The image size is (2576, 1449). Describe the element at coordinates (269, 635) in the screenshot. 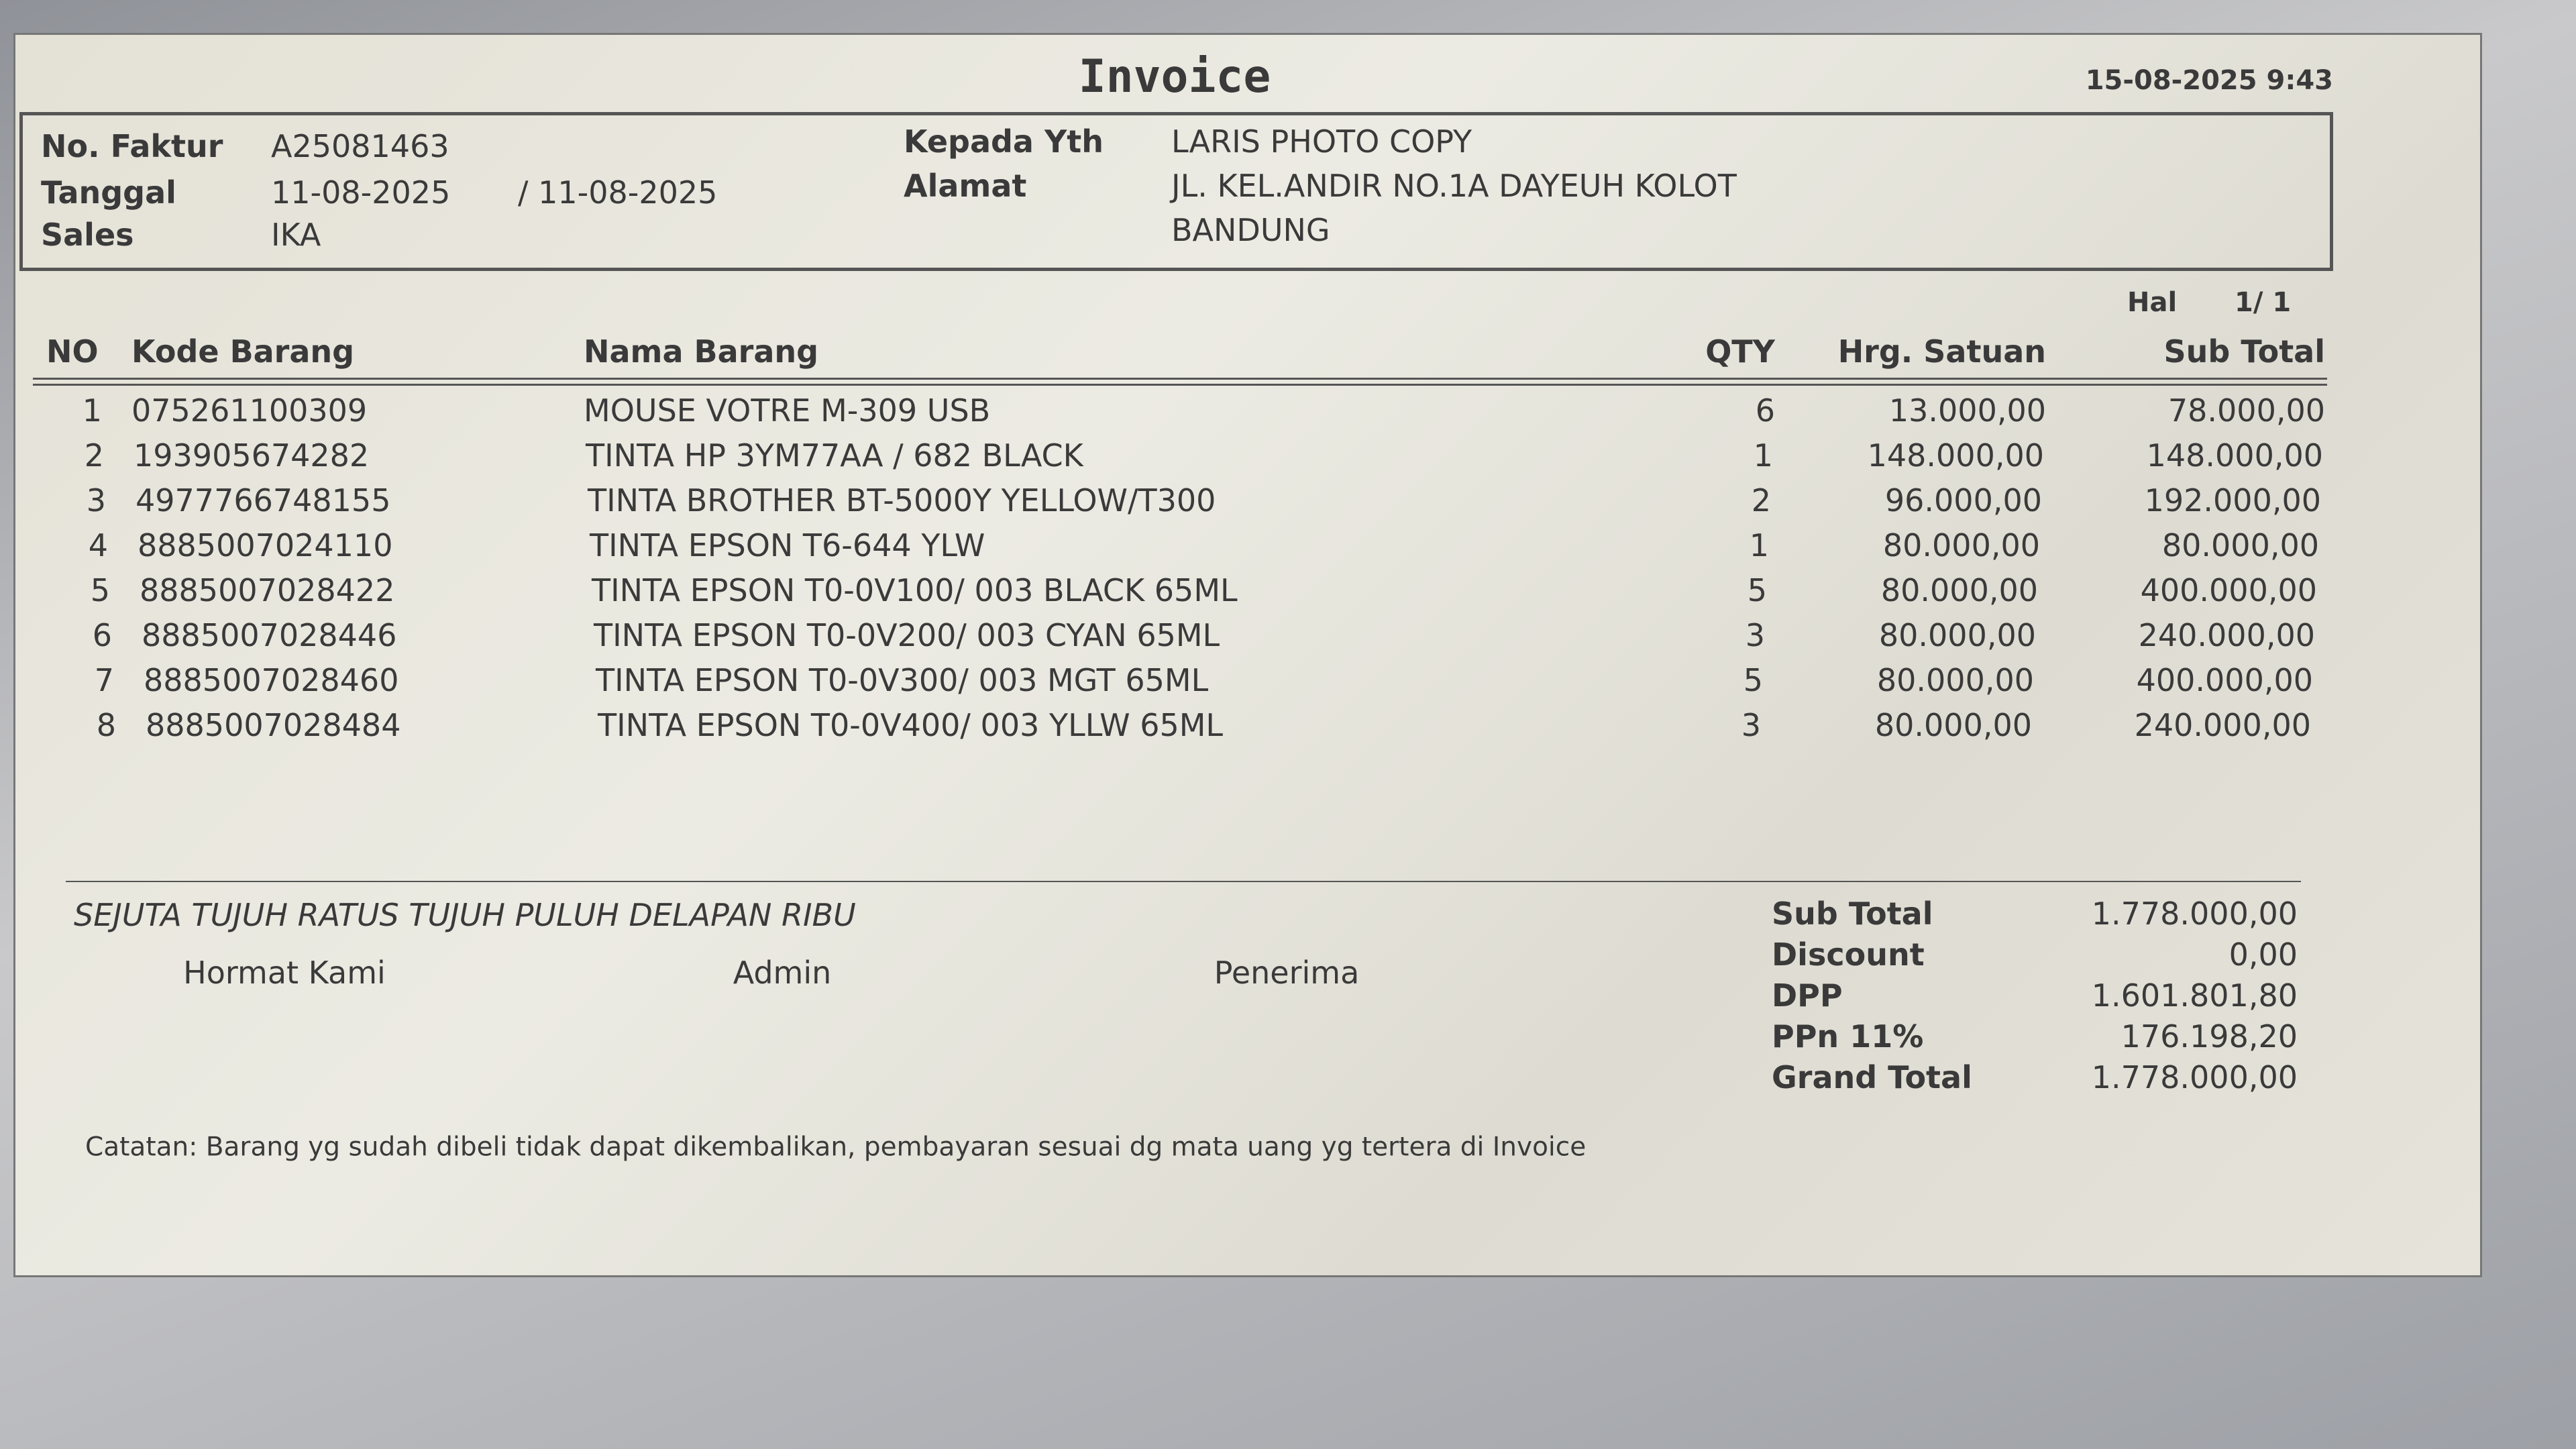

I see `table-cell: 8885007028446` at that location.